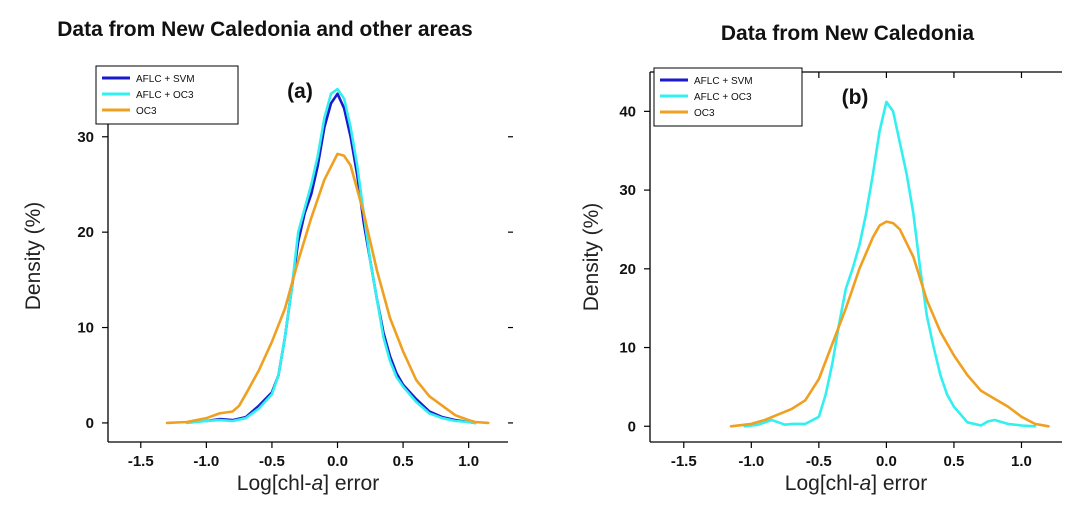 Image resolution: width=1065 pixels, height=506 pixels. I want to click on chart-title: Data from New Caledonia, so click(847, 33).